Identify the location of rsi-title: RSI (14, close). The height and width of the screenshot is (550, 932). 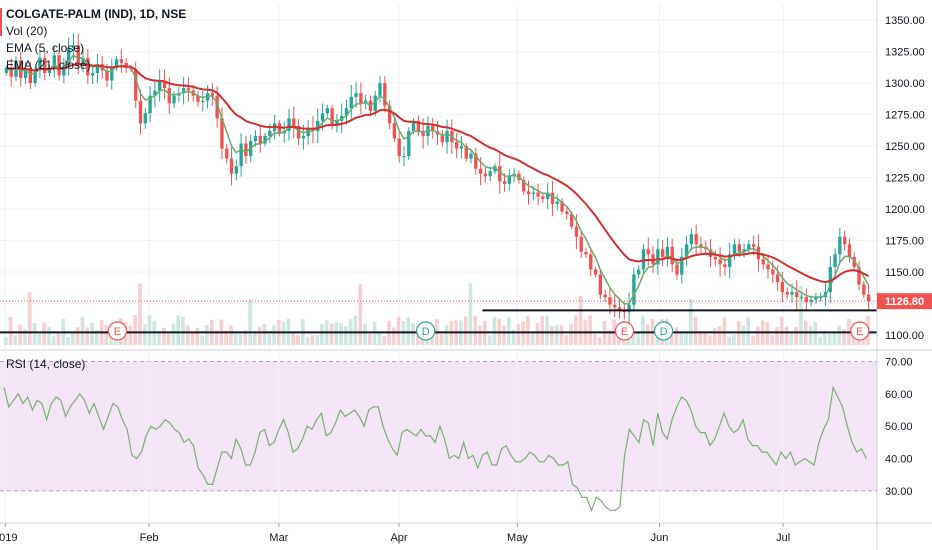
(46, 364).